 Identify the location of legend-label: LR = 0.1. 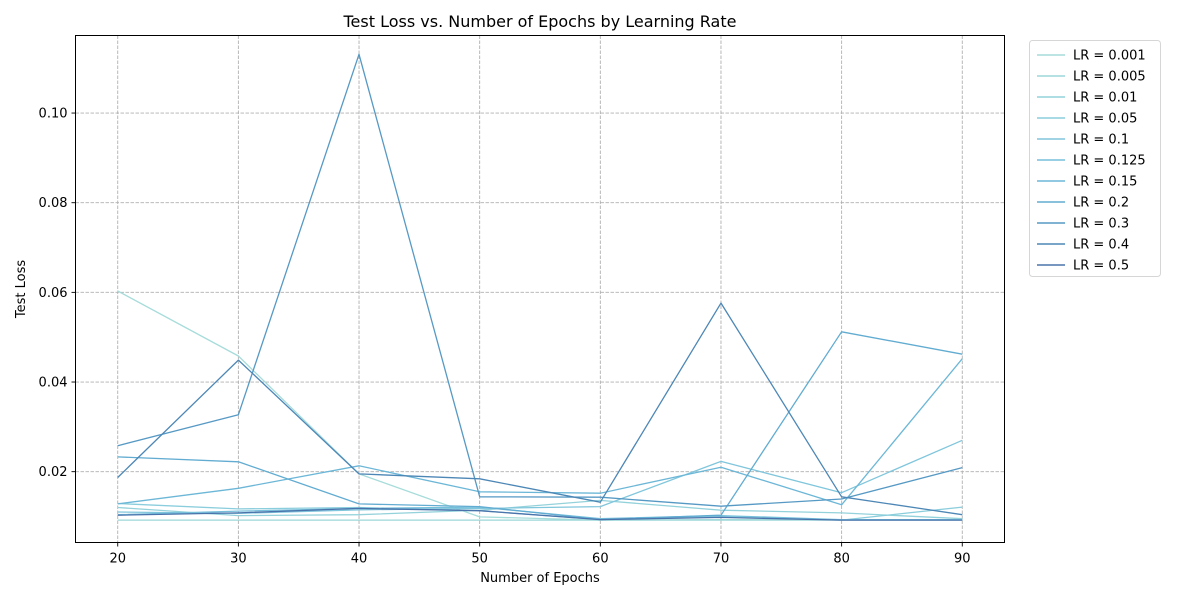
(1101, 140).